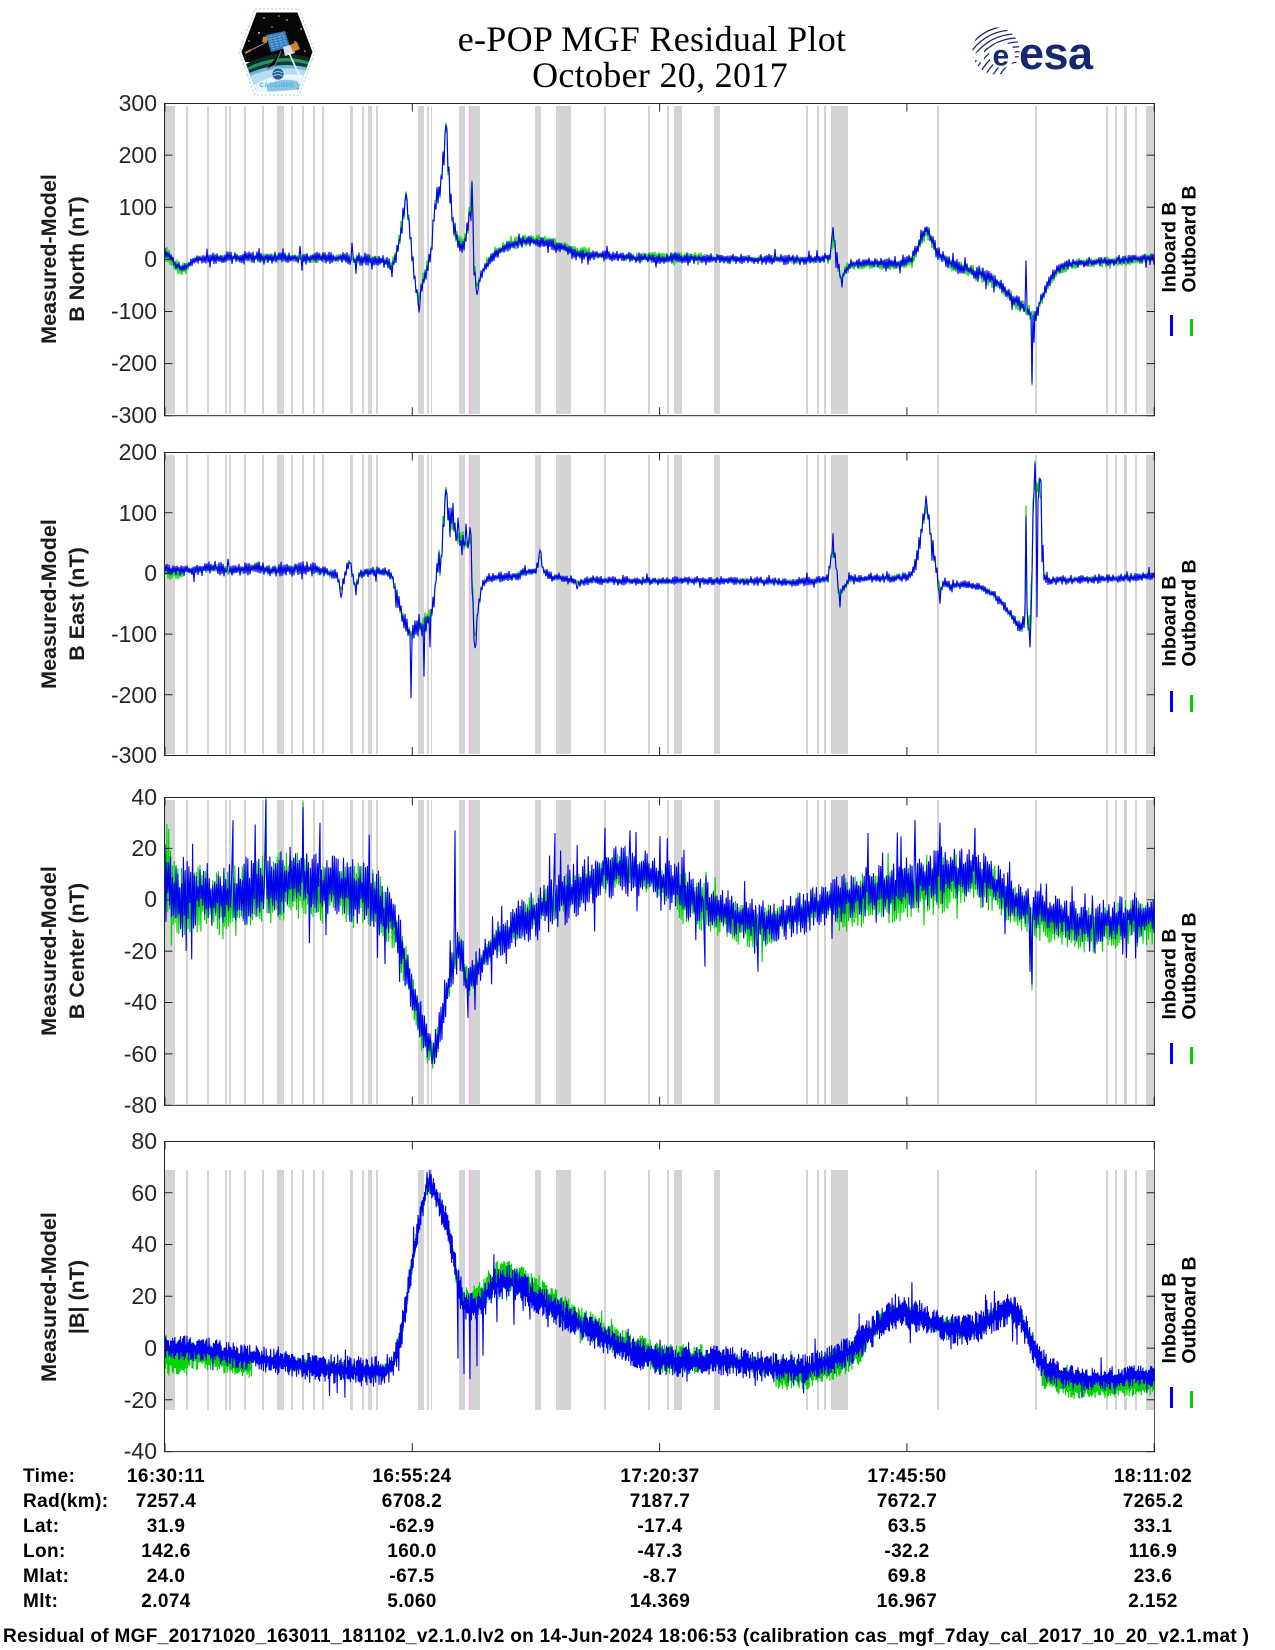 This screenshot has height=1650, width=1275. What do you see at coordinates (276, 85) in the screenshot?
I see `svg-text: CASSIOPE` at bounding box center [276, 85].